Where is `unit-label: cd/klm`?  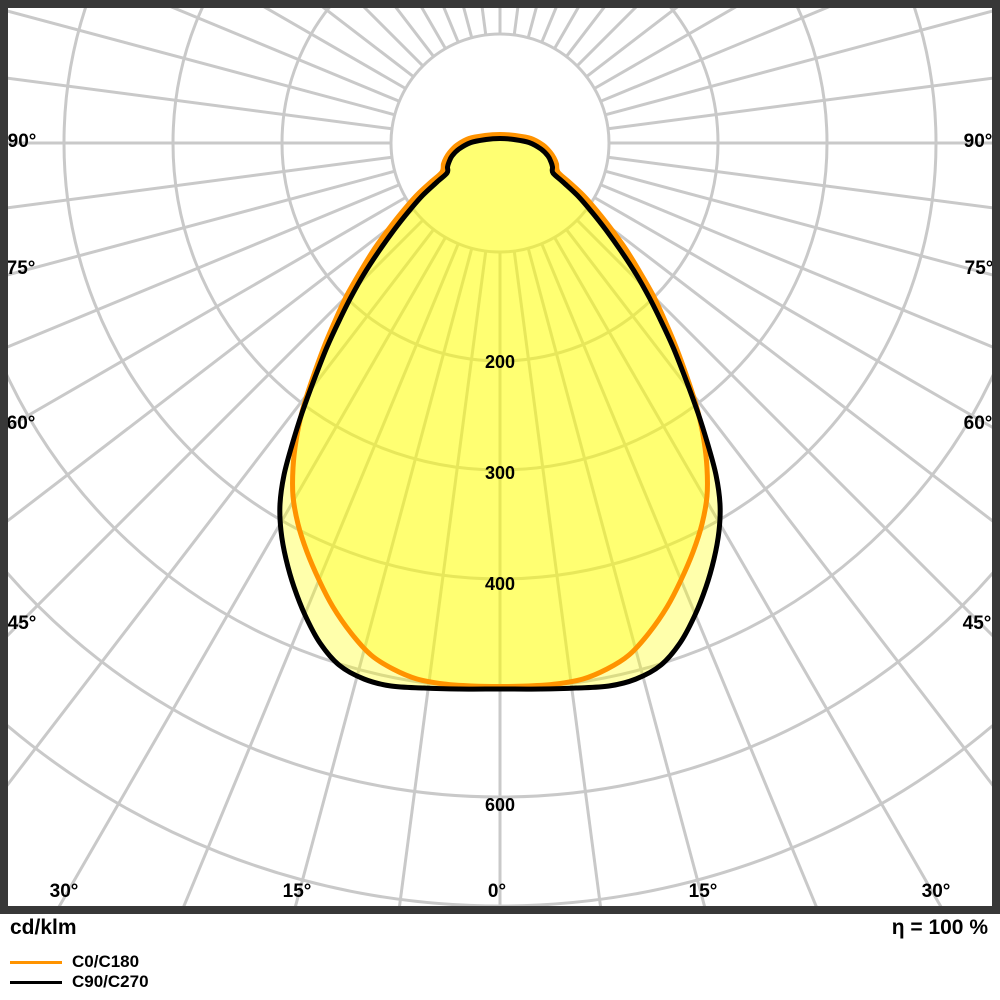
unit-label: cd/klm is located at coordinates (43, 927).